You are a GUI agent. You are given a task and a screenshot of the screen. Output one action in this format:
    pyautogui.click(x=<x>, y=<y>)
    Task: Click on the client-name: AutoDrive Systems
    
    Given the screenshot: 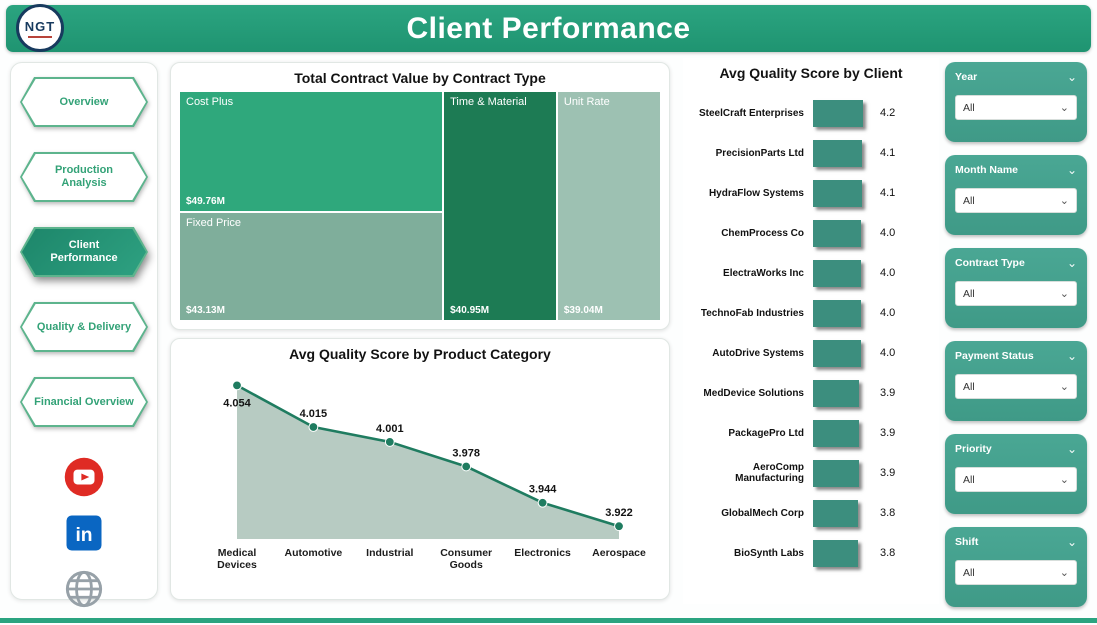 What is the action you would take?
    pyautogui.click(x=758, y=353)
    